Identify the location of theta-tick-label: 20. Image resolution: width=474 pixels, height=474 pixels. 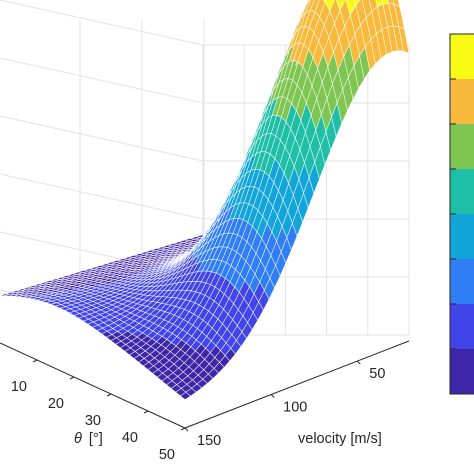
(56, 404).